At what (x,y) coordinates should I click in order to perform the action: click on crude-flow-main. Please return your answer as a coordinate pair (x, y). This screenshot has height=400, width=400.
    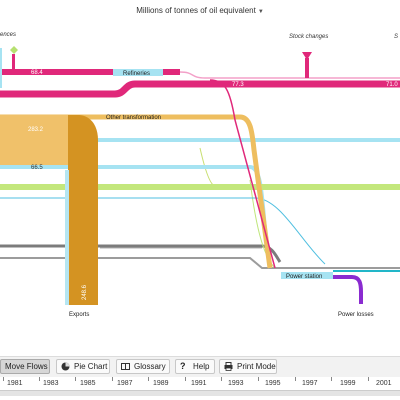
    Looking at the image, I should click on (200, 89).